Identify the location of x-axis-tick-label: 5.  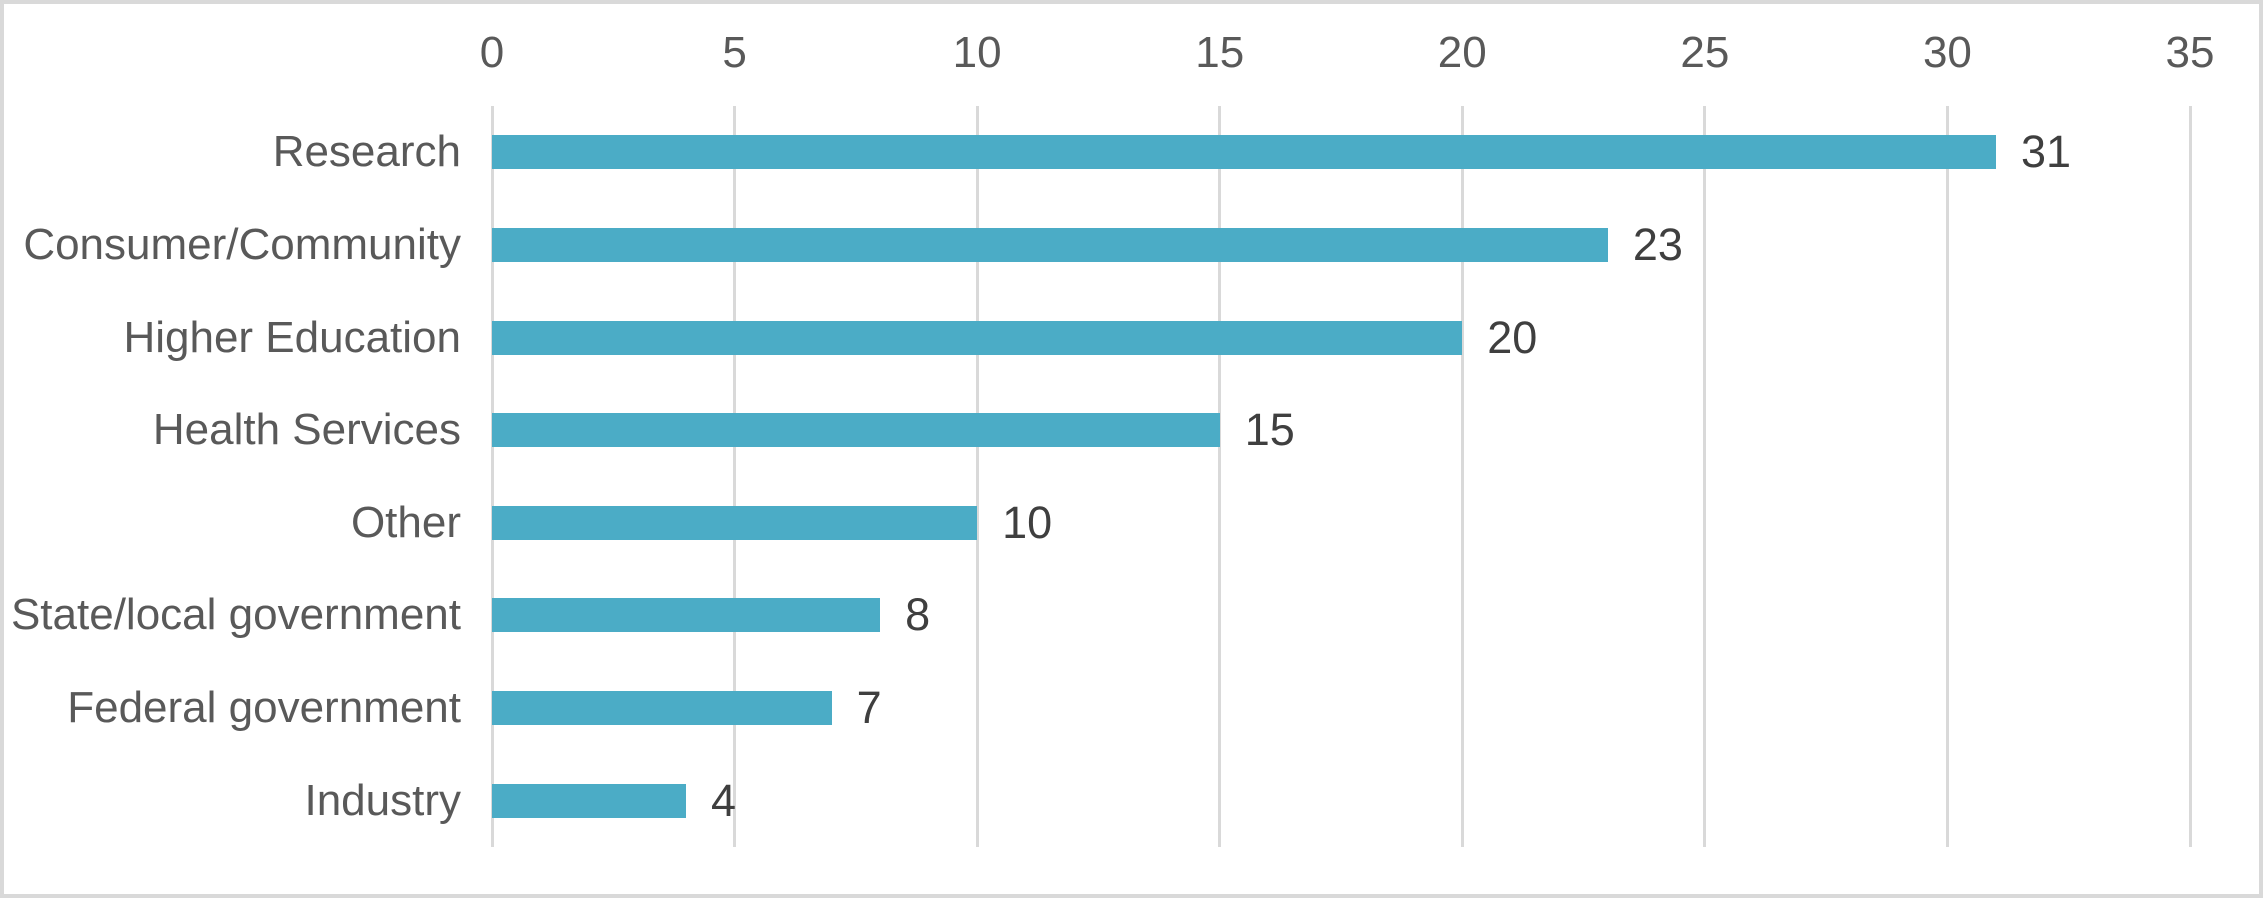
(734, 52).